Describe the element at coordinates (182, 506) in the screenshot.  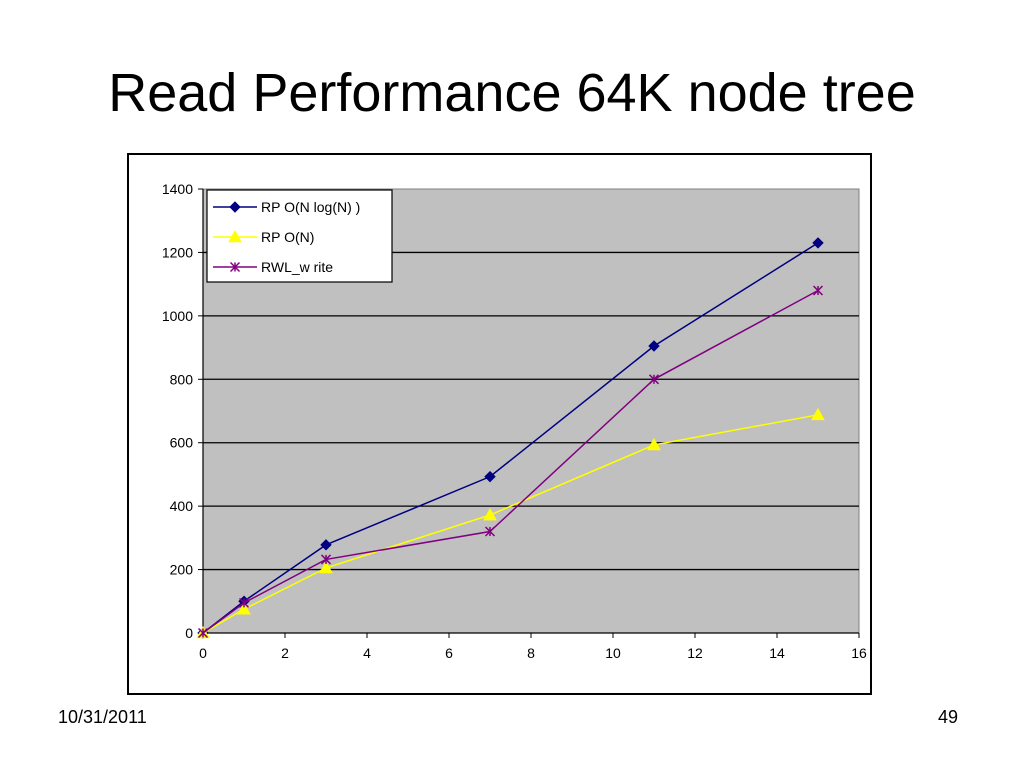
I see `y-tick-label: 400` at that location.